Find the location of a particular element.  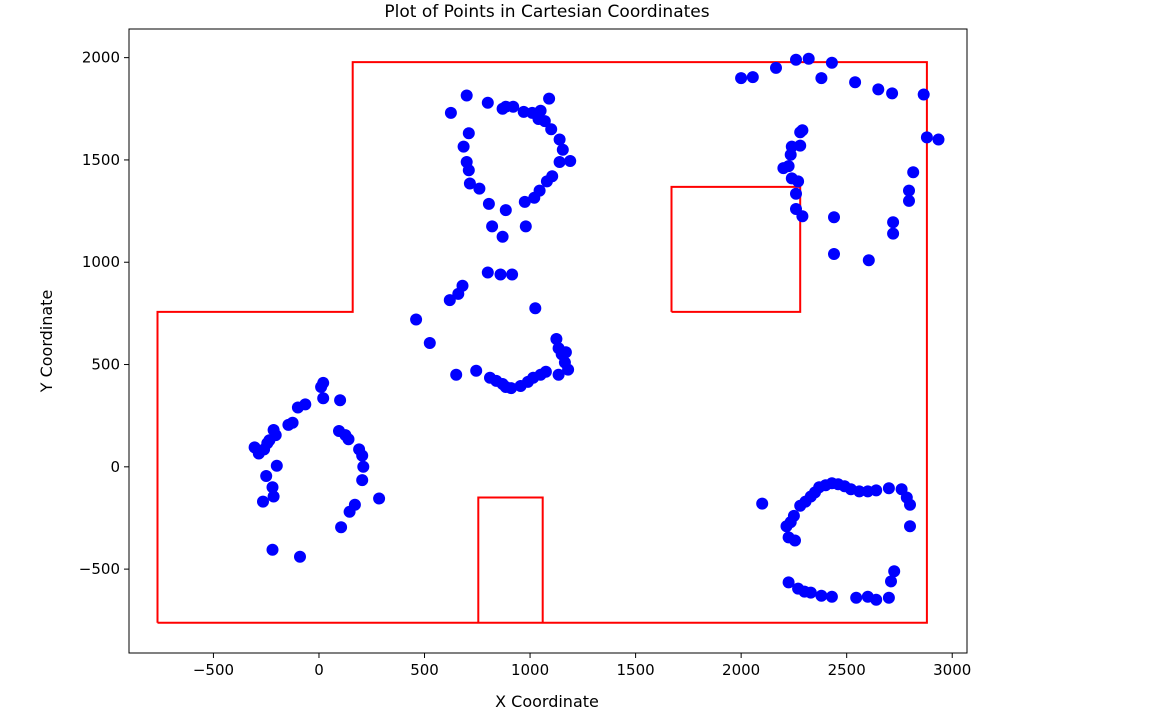

y-axis-label: Y Coordinate is located at coordinates (46, 342).